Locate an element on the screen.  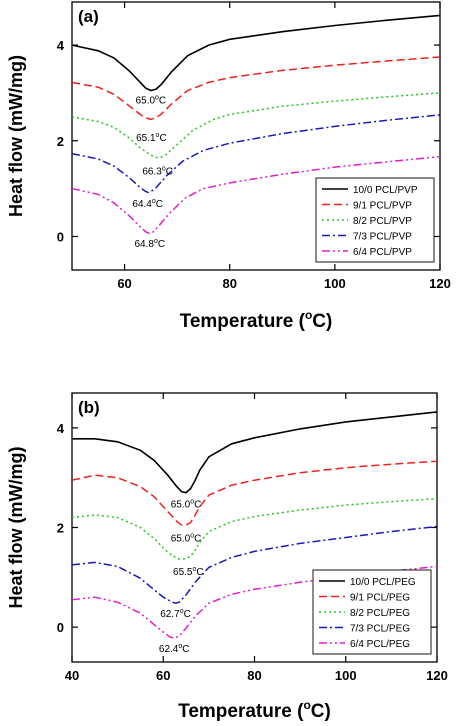
peak-annotation: 66.3oC is located at coordinates (157, 171).